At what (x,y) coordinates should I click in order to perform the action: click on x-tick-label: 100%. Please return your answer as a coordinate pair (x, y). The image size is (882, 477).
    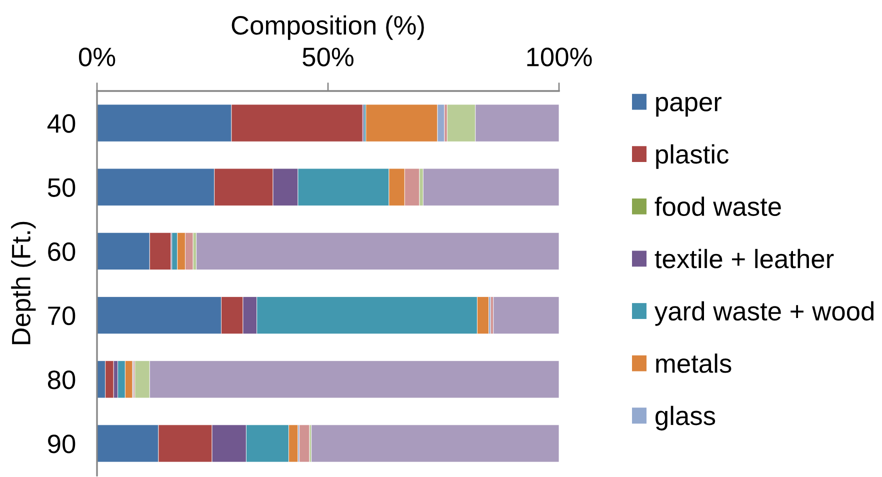
    Looking at the image, I should click on (559, 57).